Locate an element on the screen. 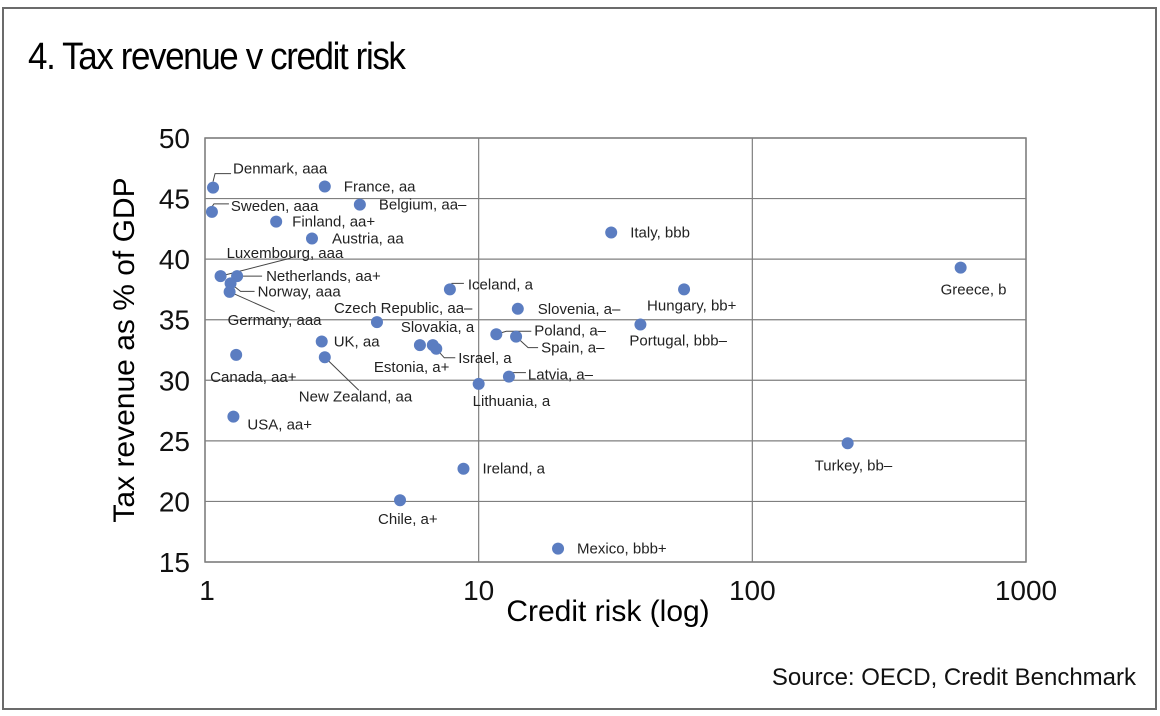  data-label: France, aa is located at coordinates (380, 186).